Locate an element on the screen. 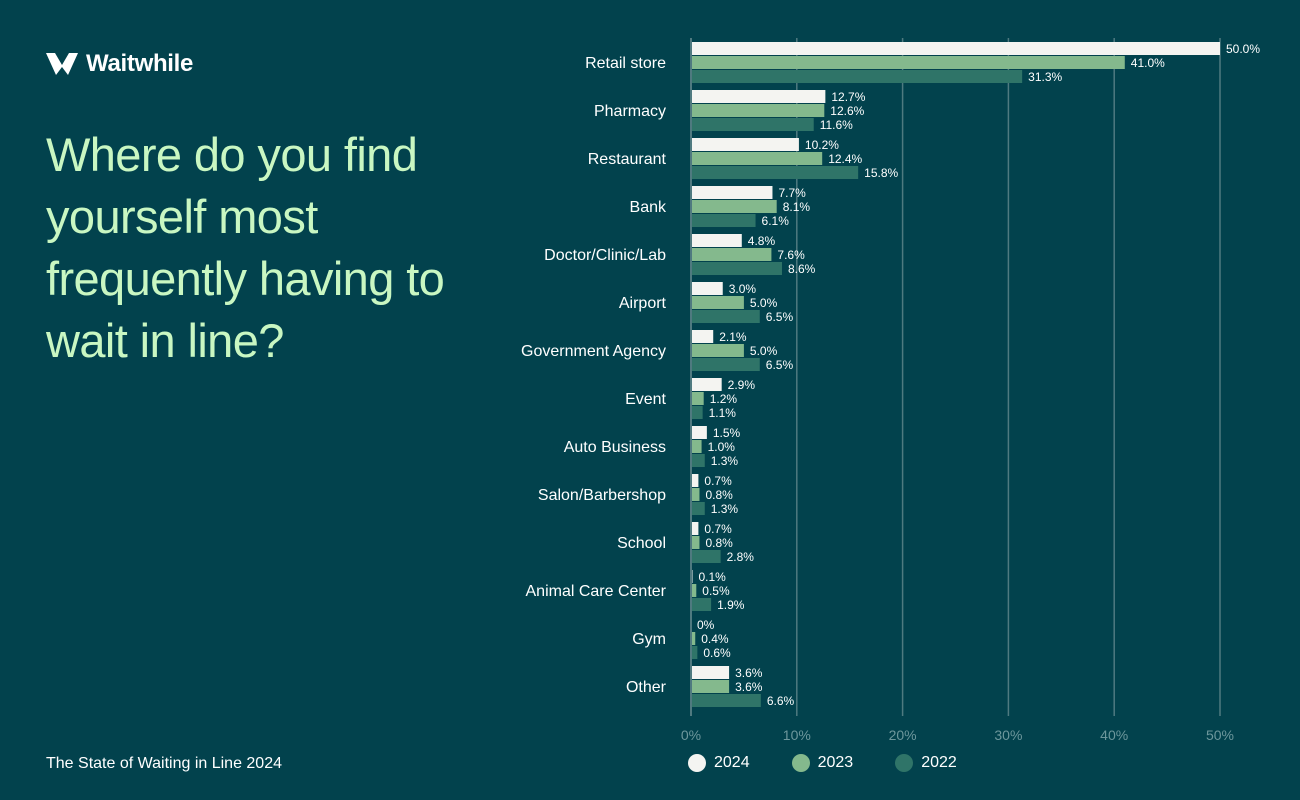  x-tick-label: 30% is located at coordinates (1008, 735).